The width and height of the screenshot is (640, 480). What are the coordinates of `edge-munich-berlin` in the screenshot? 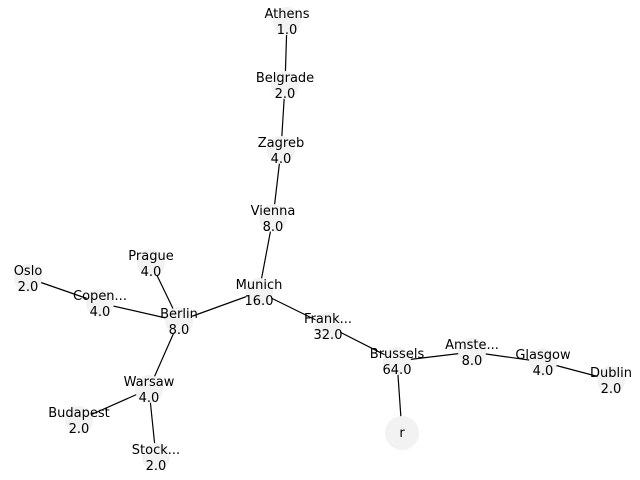 It's located at (219, 306).